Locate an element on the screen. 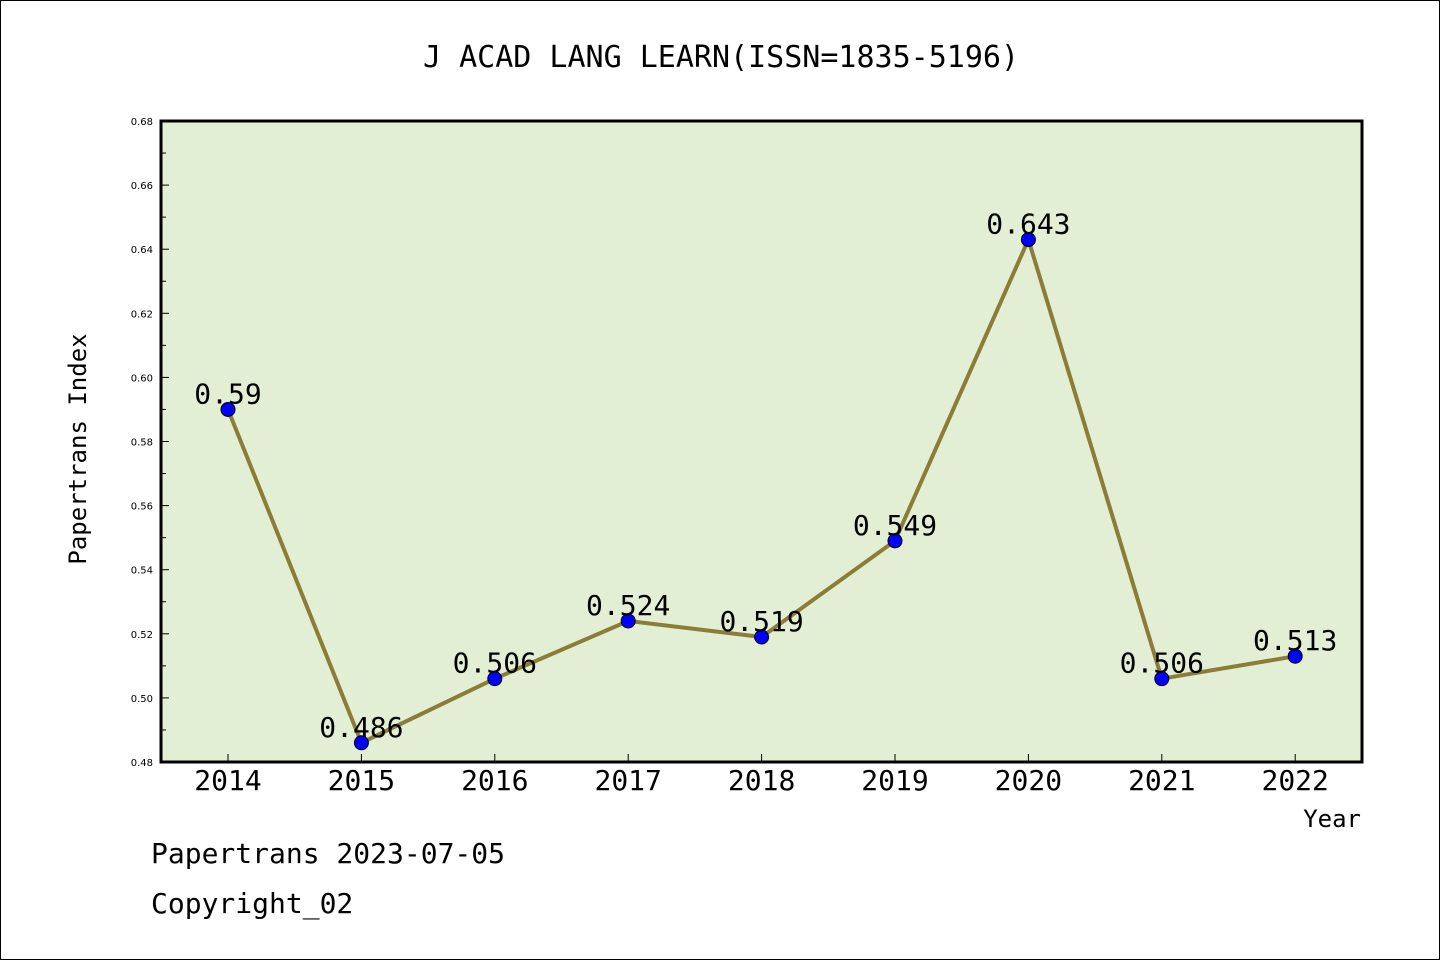  data-label: 0.513 is located at coordinates (1295, 640).